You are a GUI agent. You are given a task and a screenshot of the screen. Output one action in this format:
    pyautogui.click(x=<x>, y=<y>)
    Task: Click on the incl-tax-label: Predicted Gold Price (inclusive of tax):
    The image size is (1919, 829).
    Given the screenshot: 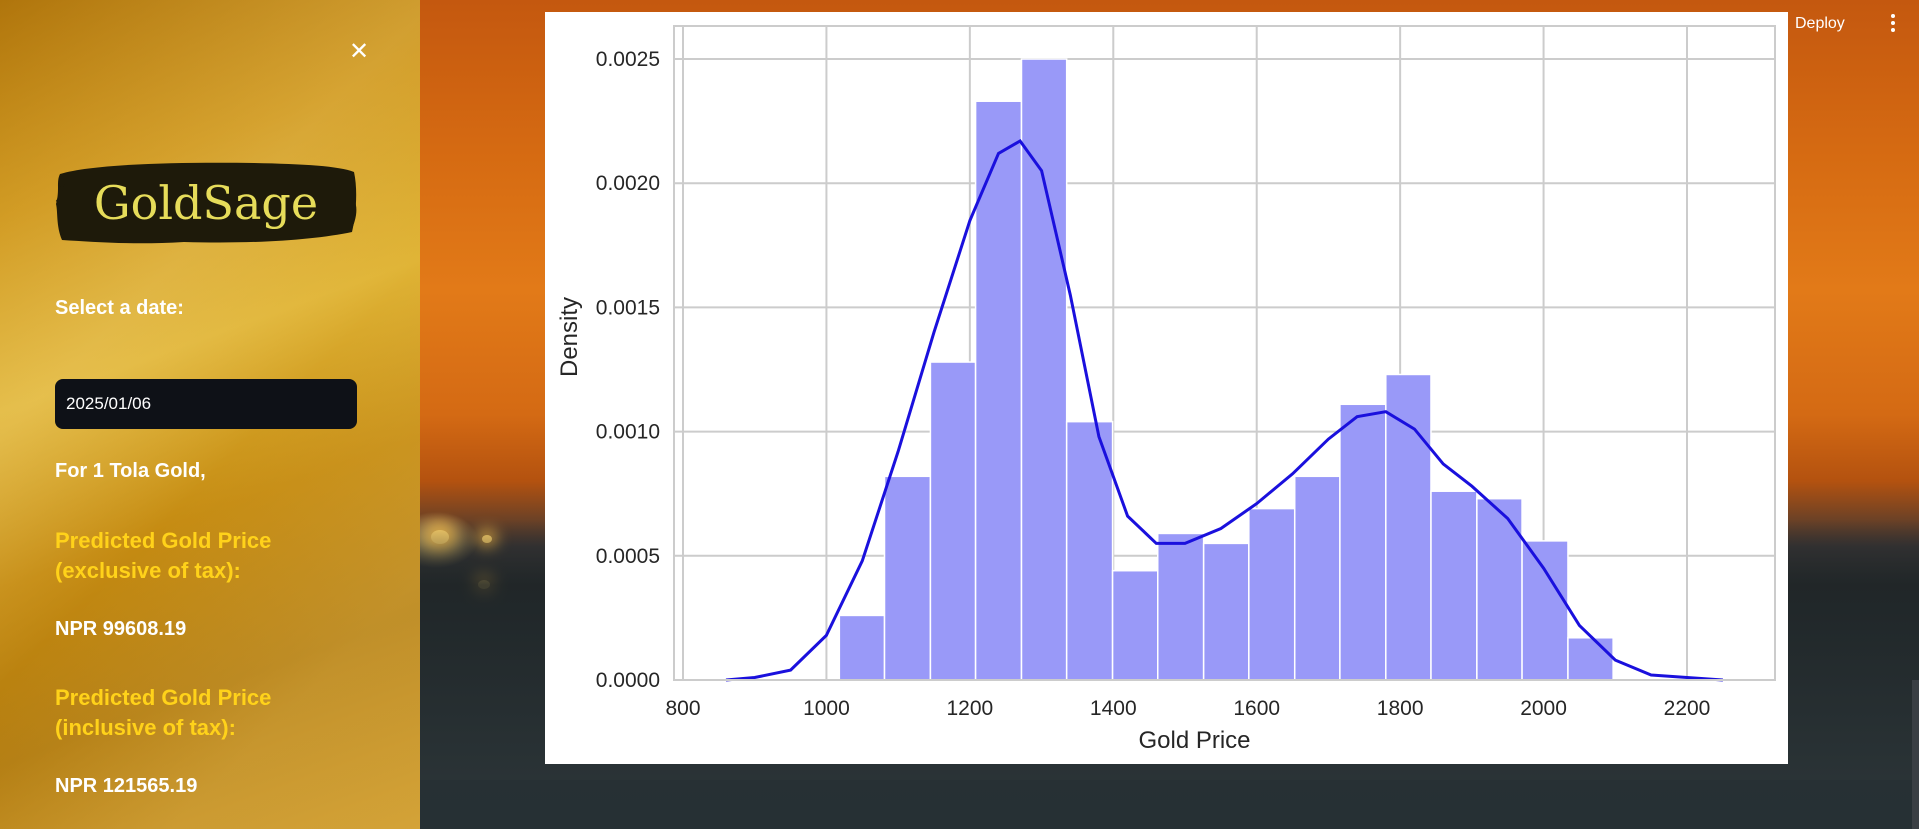 What is the action you would take?
    pyautogui.click(x=163, y=712)
    